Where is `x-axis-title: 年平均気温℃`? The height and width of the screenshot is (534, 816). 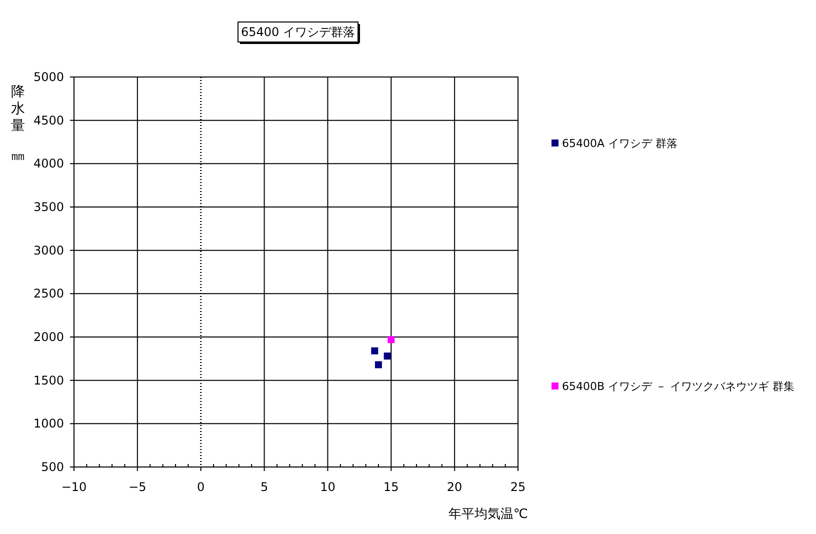 x-axis-title: 年平均気温℃ is located at coordinates (488, 514).